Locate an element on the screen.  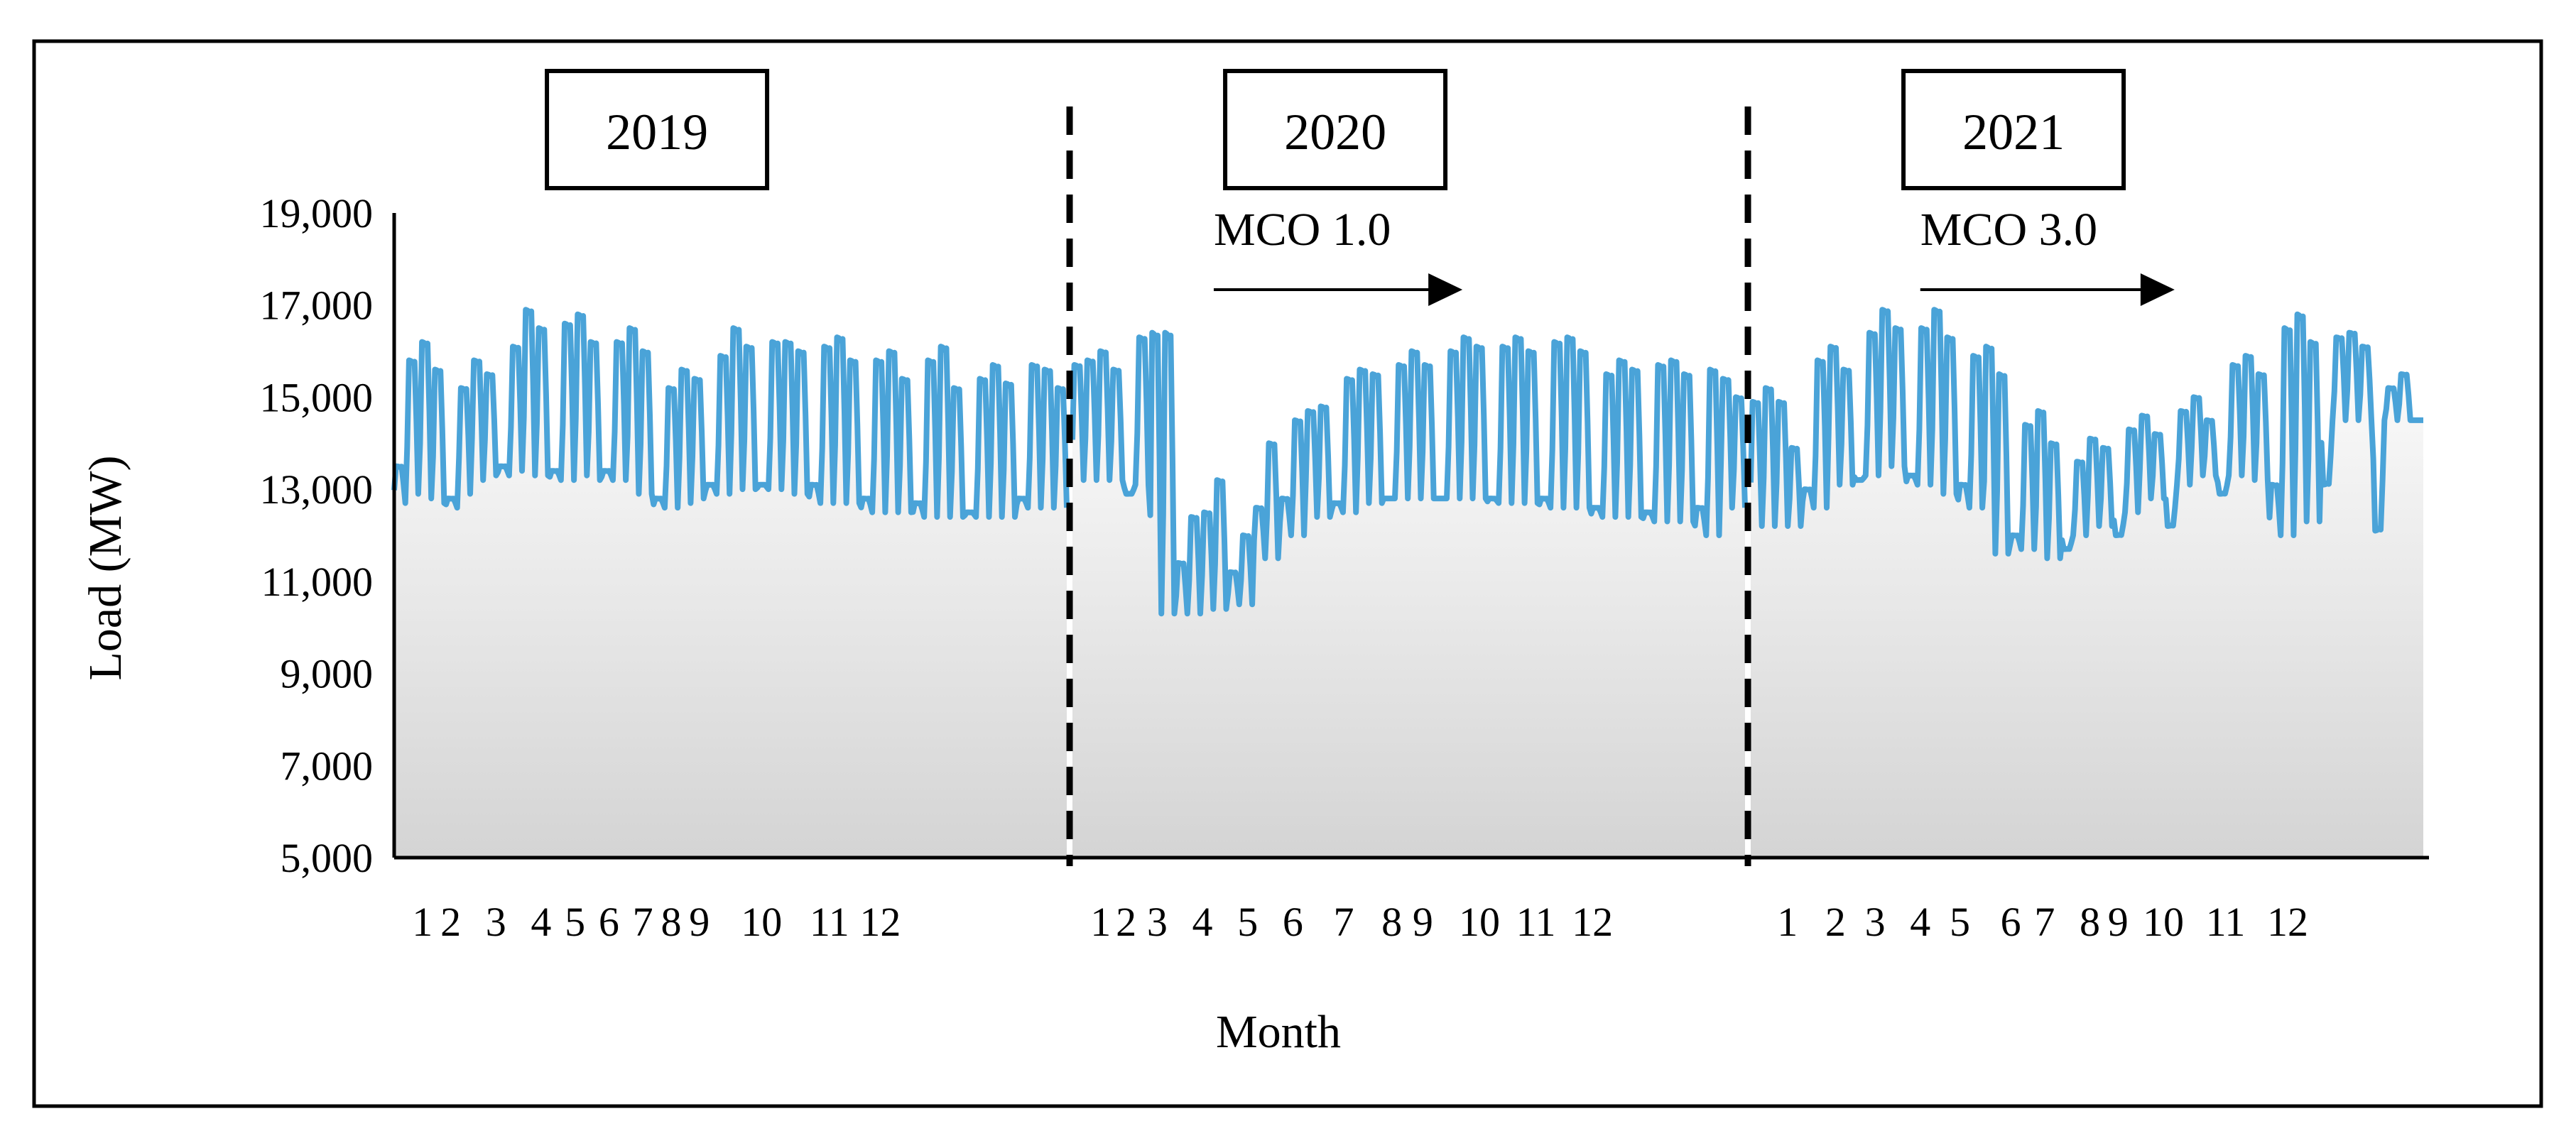
year-label: 2020 is located at coordinates (1335, 132).